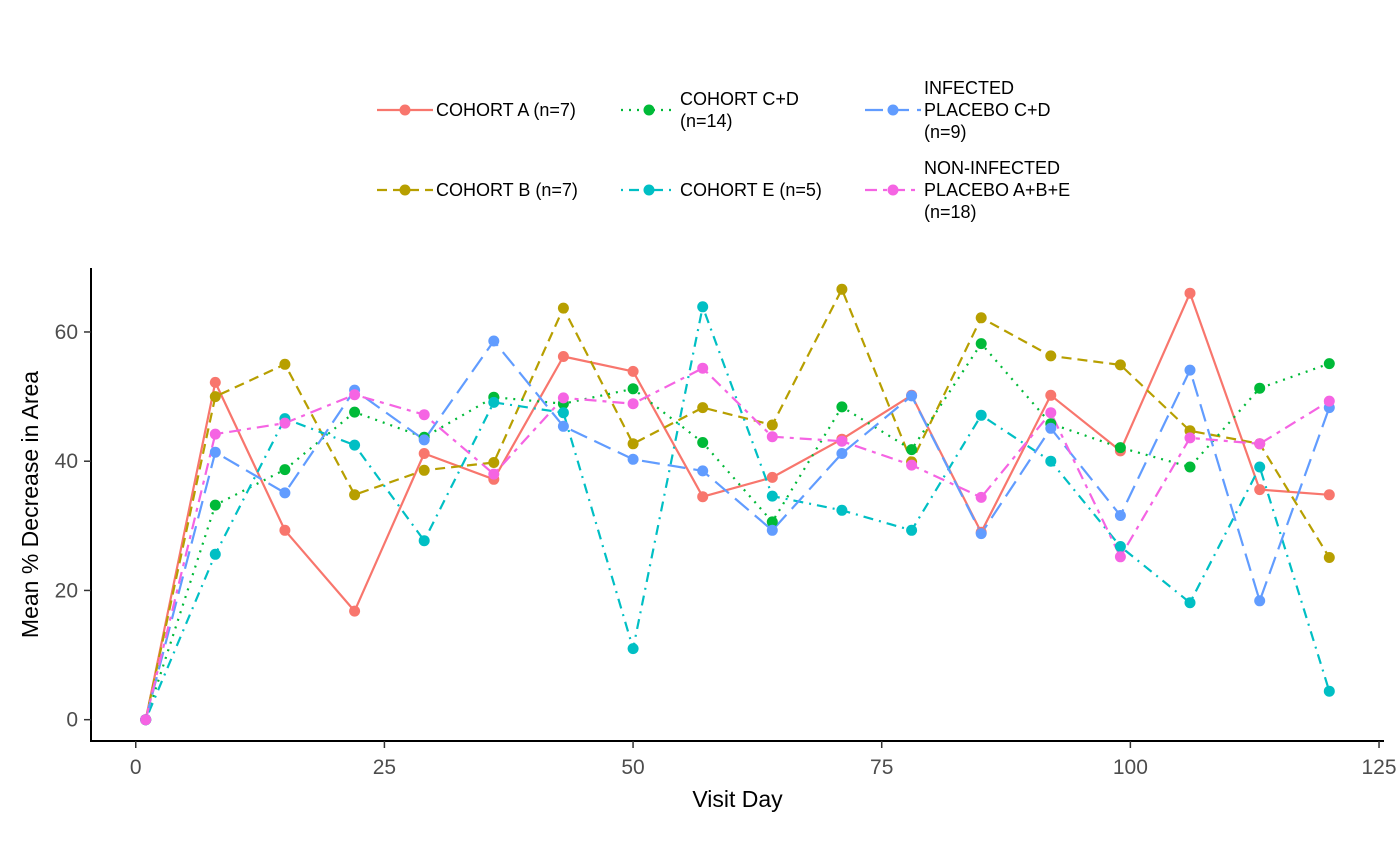  Describe the element at coordinates (507, 190) in the screenshot. I see `legend-label: COHORT B (n=7)` at that location.